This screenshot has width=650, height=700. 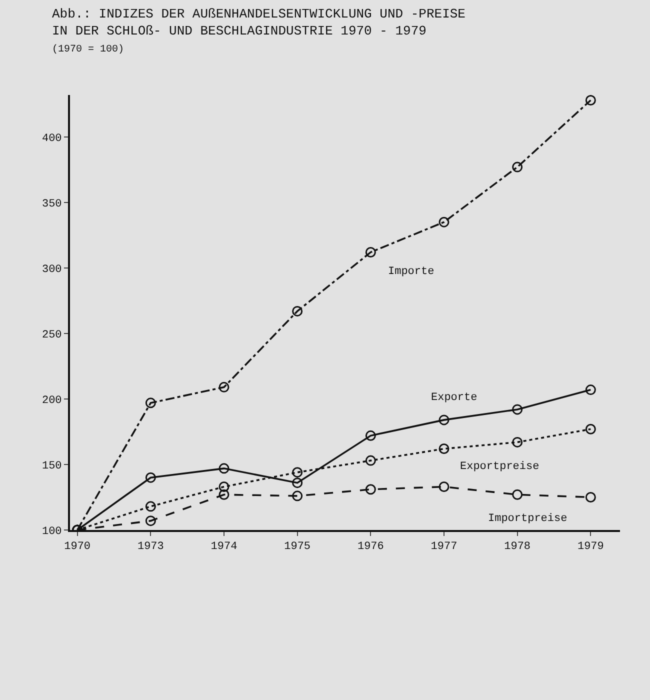 I want to click on series-label: Exporte, so click(x=454, y=398).